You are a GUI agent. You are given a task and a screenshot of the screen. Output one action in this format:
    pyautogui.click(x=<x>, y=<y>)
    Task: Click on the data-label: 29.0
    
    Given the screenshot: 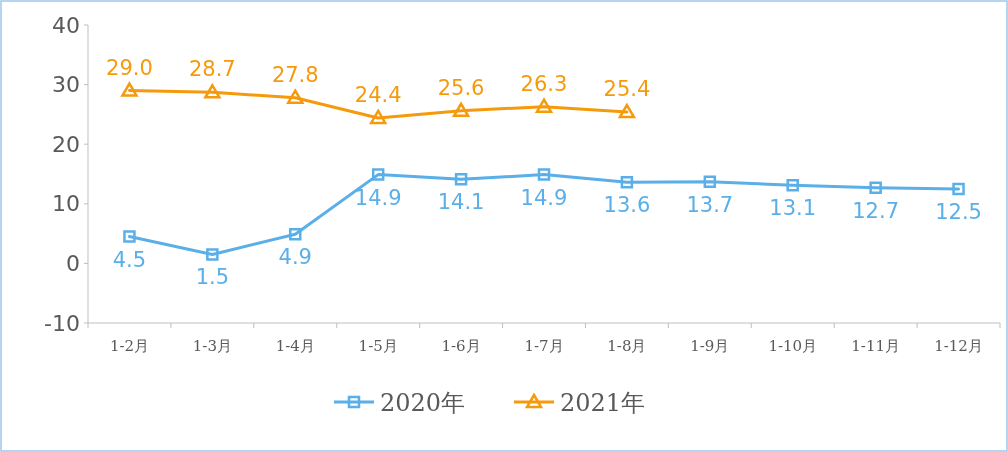 What is the action you would take?
    pyautogui.click(x=129, y=67)
    